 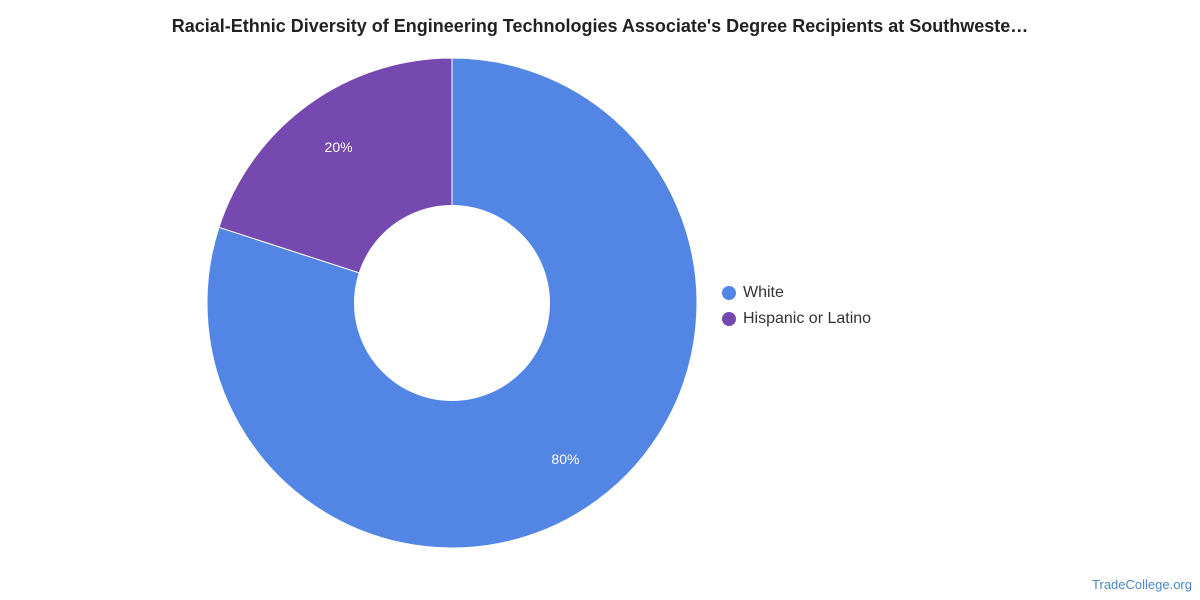 I want to click on legend: White Hispanic or Latino, so click(x=796, y=306).